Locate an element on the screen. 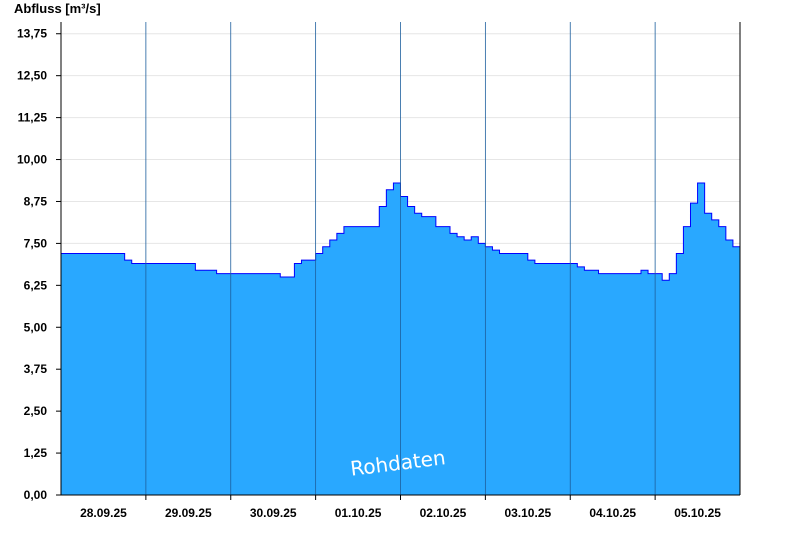  y-tick-label: 10,00 is located at coordinates (32, 160).